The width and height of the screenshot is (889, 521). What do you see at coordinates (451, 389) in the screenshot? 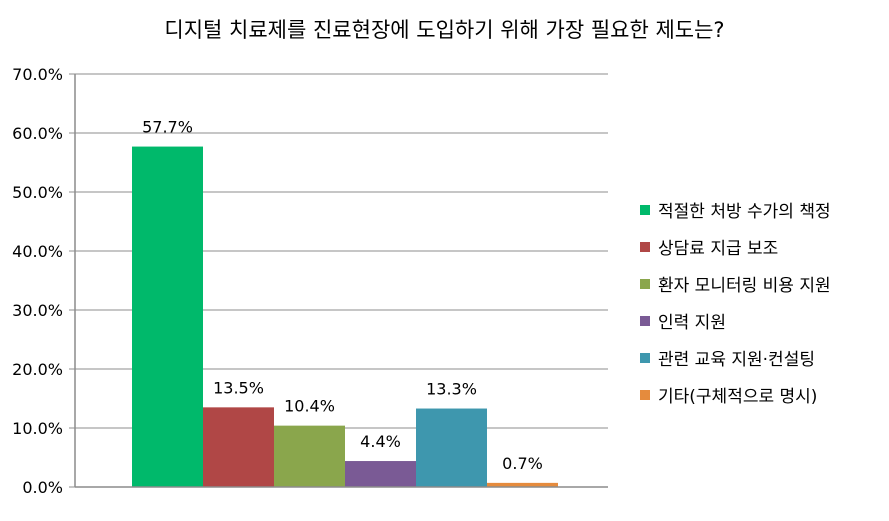
I see `data-label: 13.3%` at bounding box center [451, 389].